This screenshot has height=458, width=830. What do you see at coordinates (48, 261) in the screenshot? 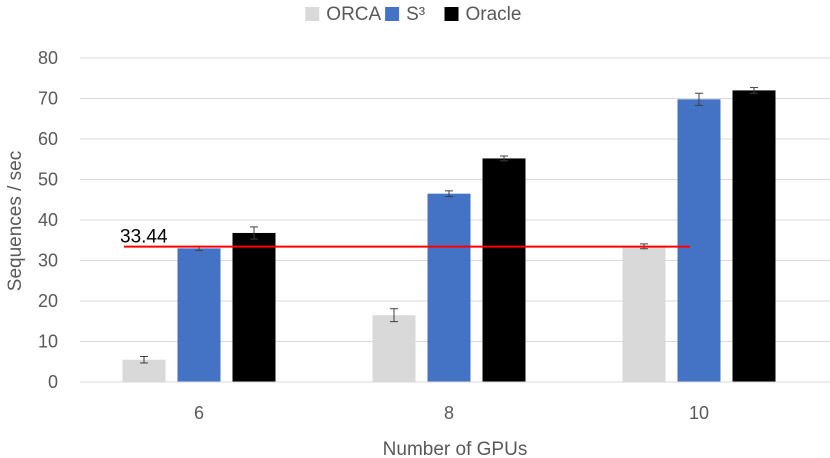
I see `y-tick-label-30: 30` at bounding box center [48, 261].